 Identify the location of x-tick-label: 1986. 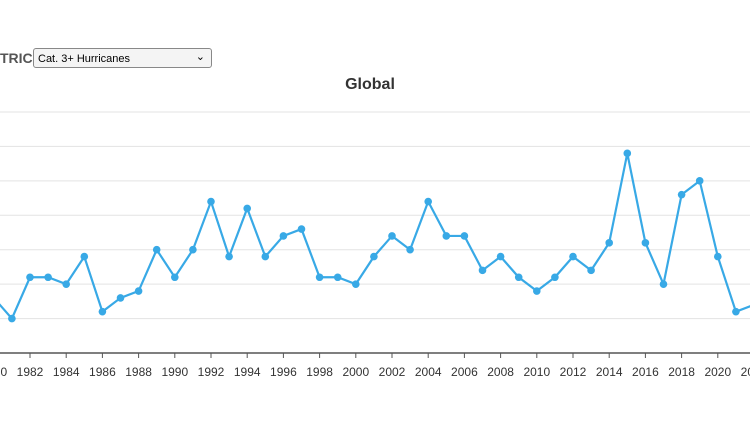
(102, 372).